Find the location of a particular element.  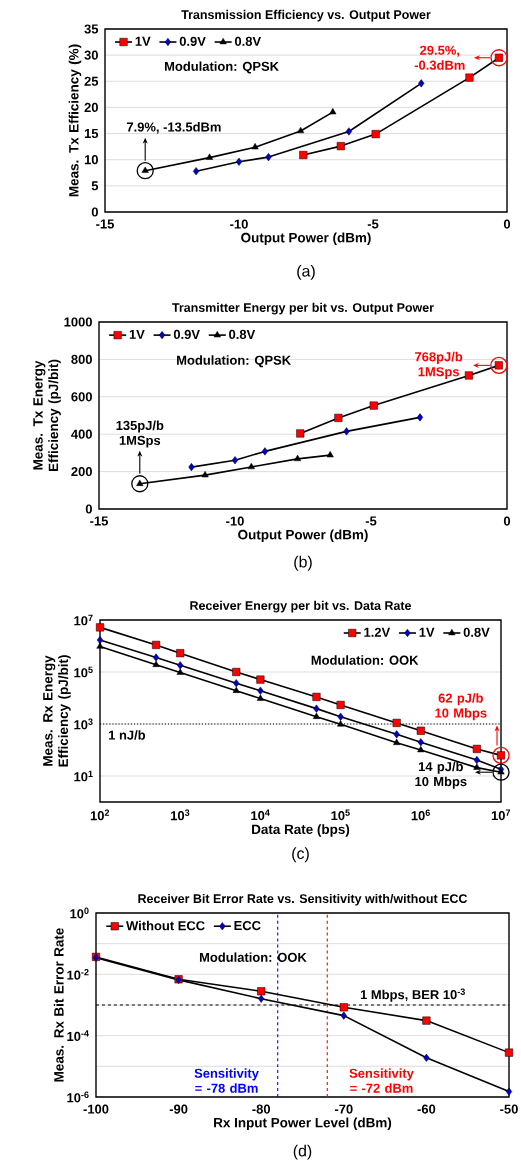

y-tick-label: 10$^{7}$ is located at coordinates (83, 620).